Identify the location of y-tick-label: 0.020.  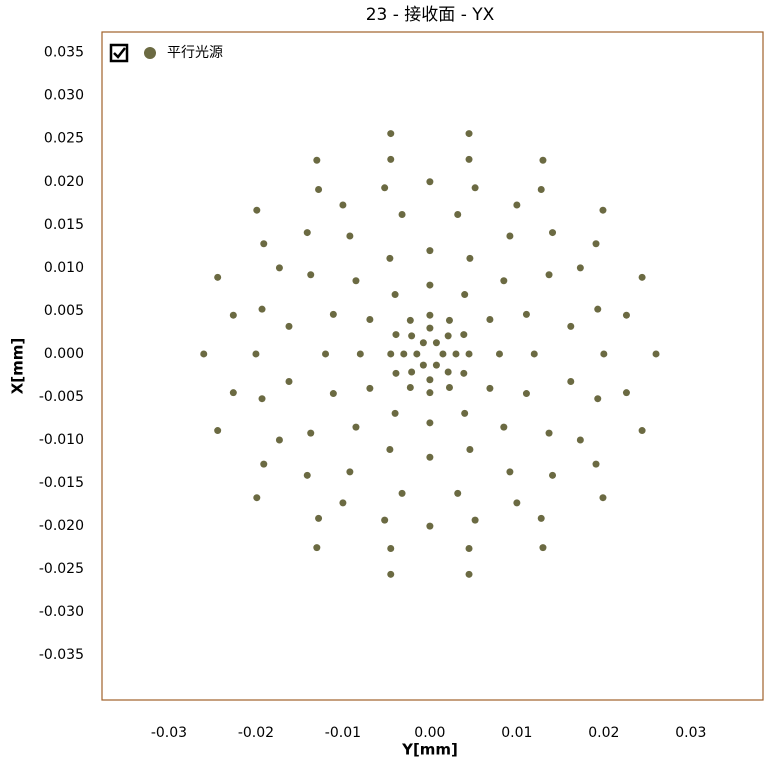
(64, 182).